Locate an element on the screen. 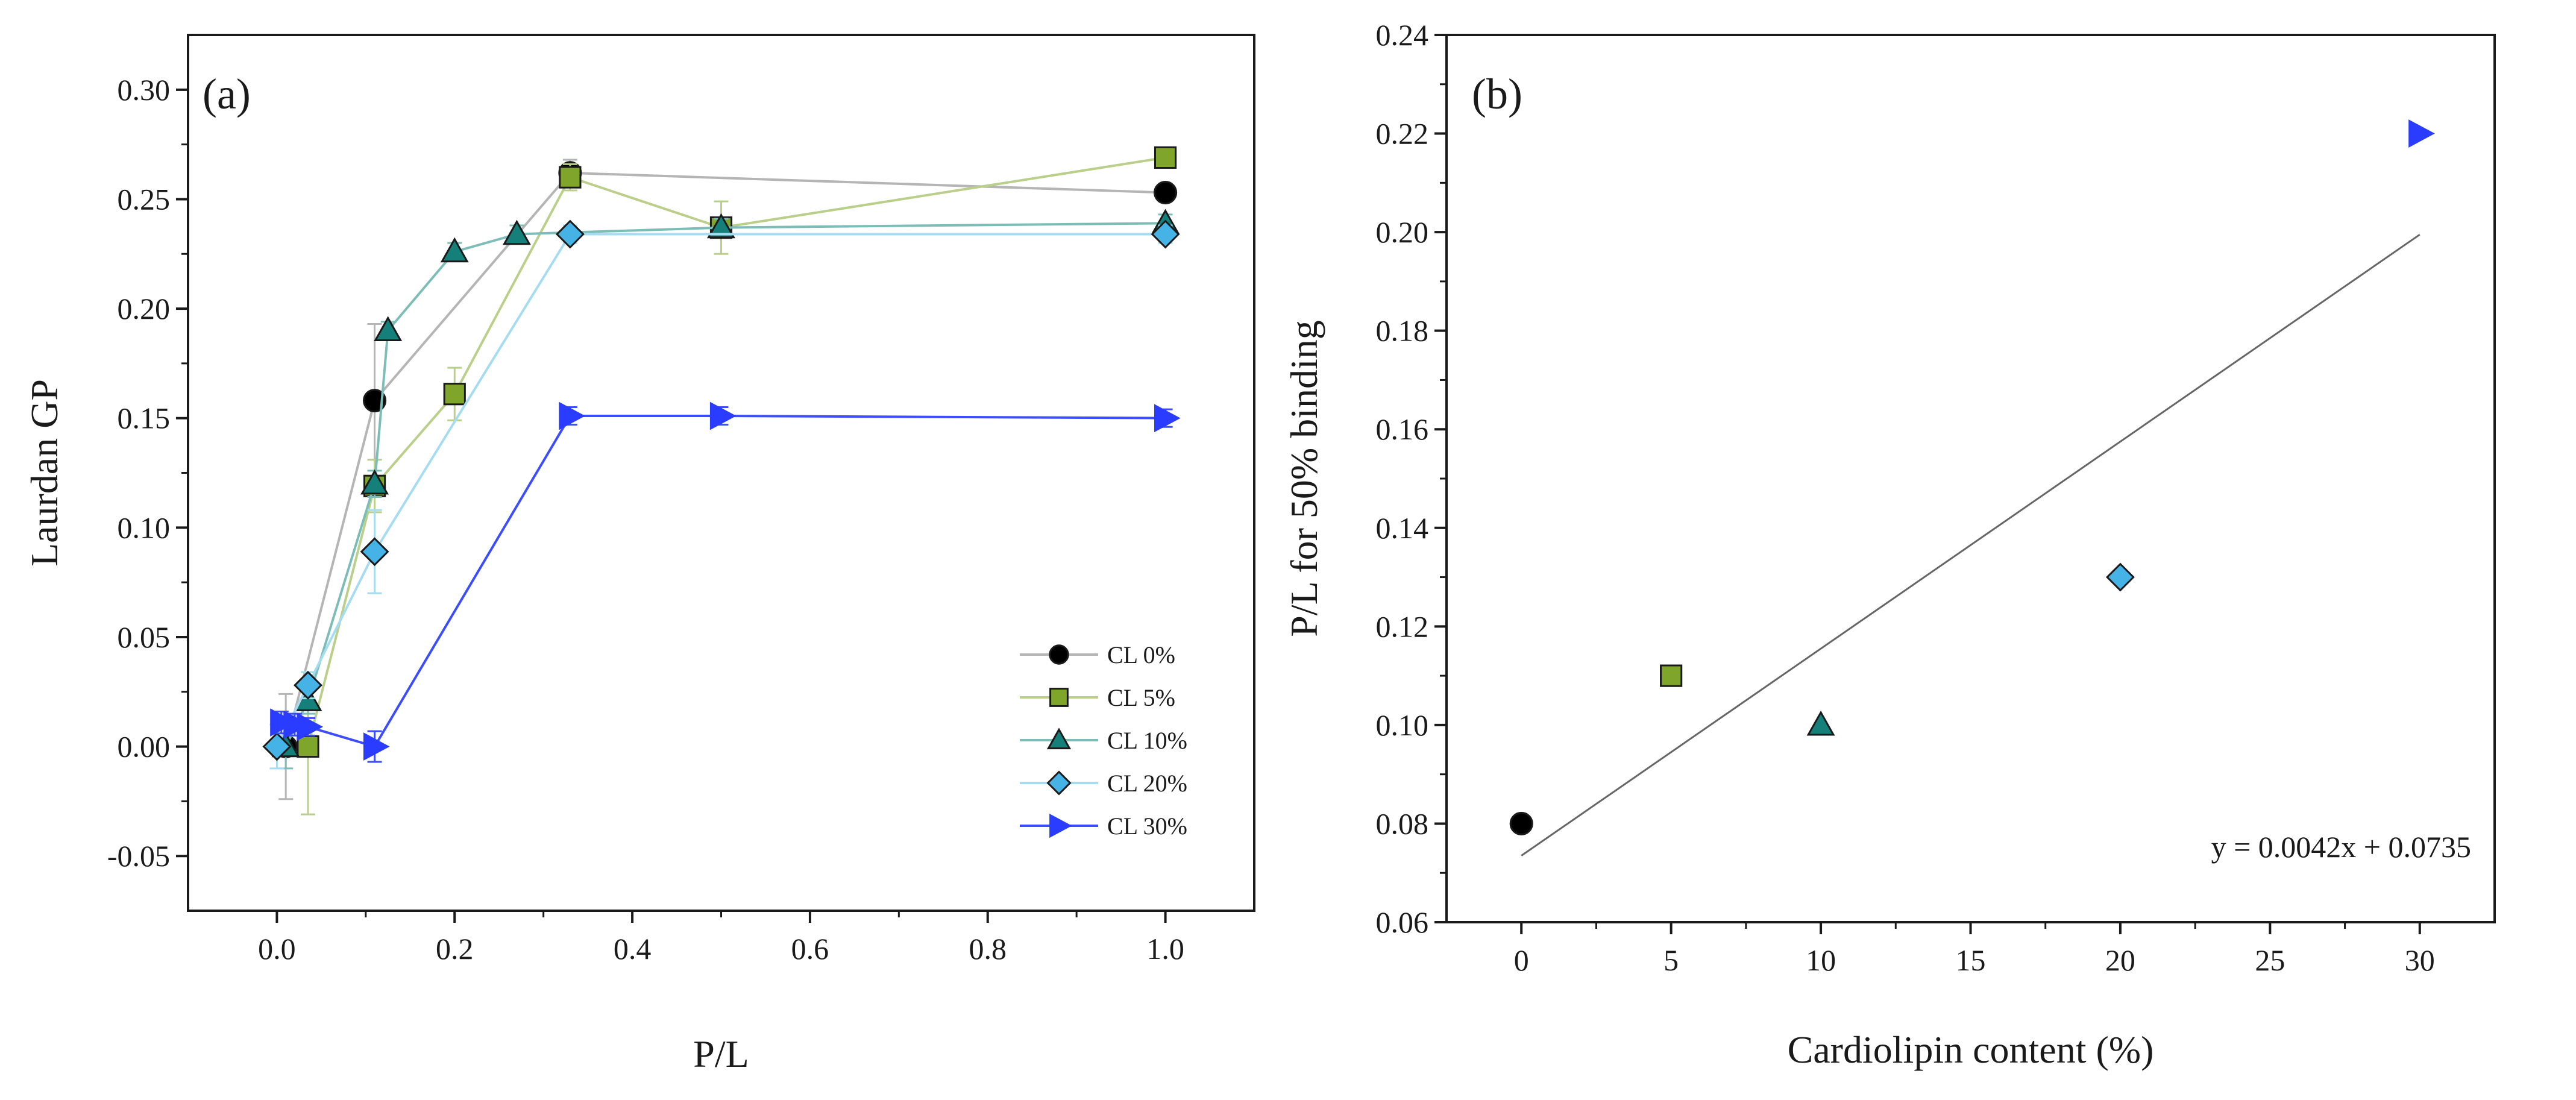 Image resolution: width=2576 pixels, height=1100 pixels. panel-a-legend: CL 0% CL 5% CL 10% CL 20% CL 30% is located at coordinates (1103, 740).